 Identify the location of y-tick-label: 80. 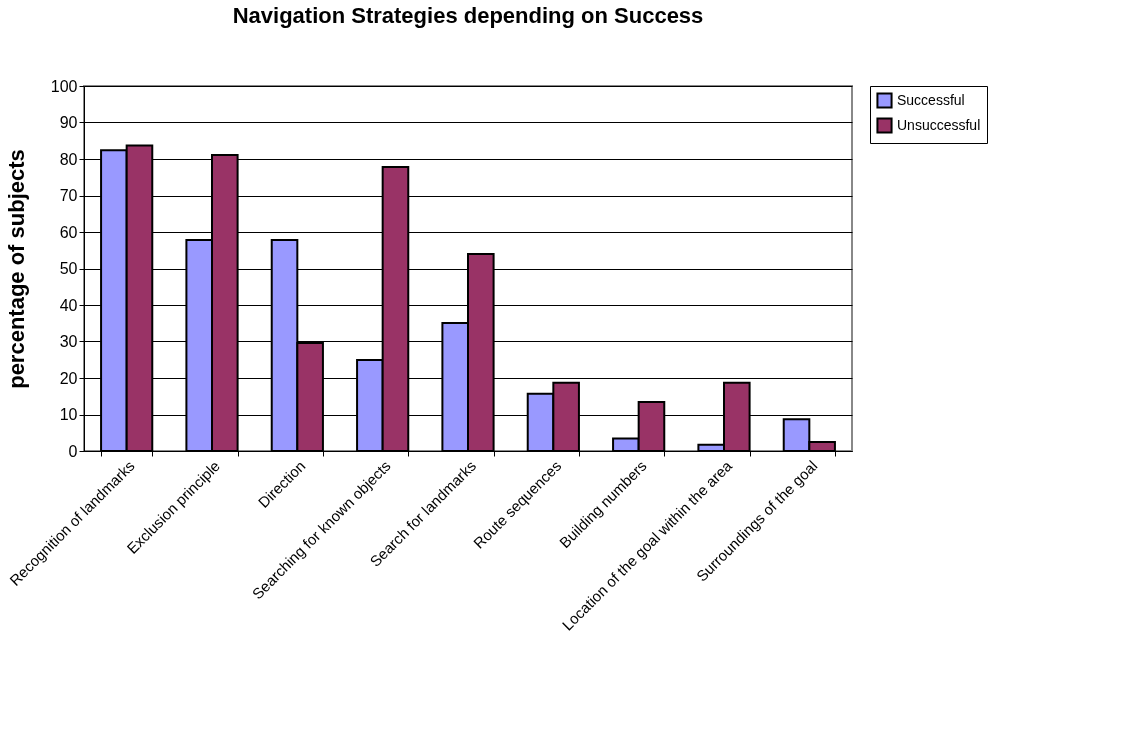
(68, 159).